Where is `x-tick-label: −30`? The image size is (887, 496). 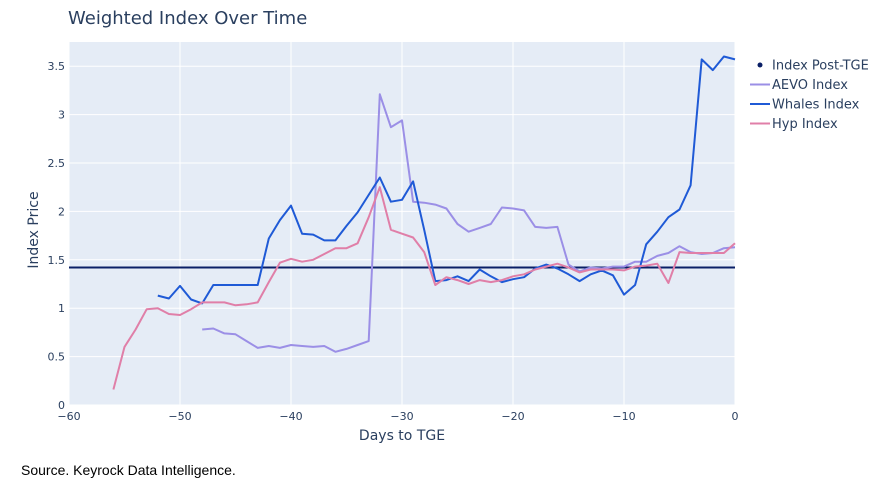 x-tick-label: −30 is located at coordinates (401, 416).